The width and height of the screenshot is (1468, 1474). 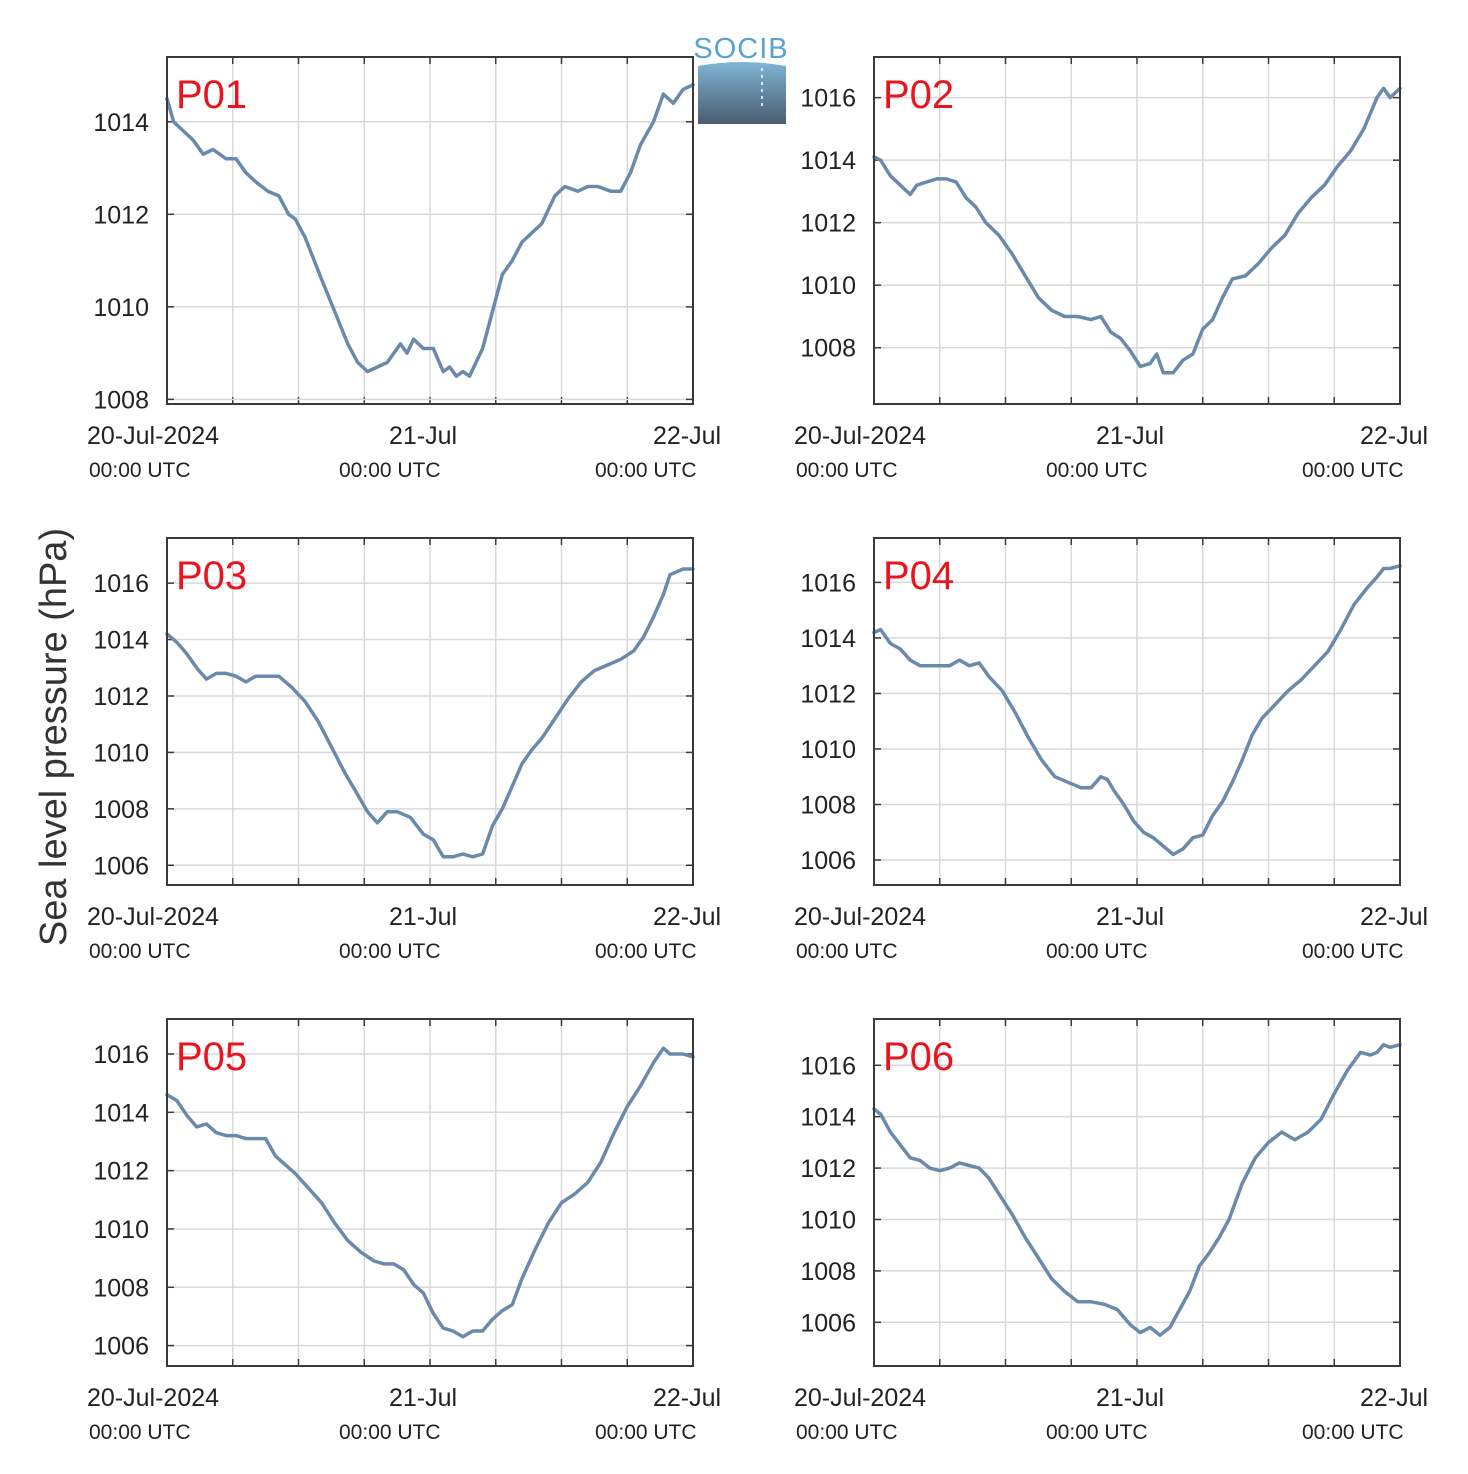 I want to click on panel-label: P03, so click(x=211, y=576).